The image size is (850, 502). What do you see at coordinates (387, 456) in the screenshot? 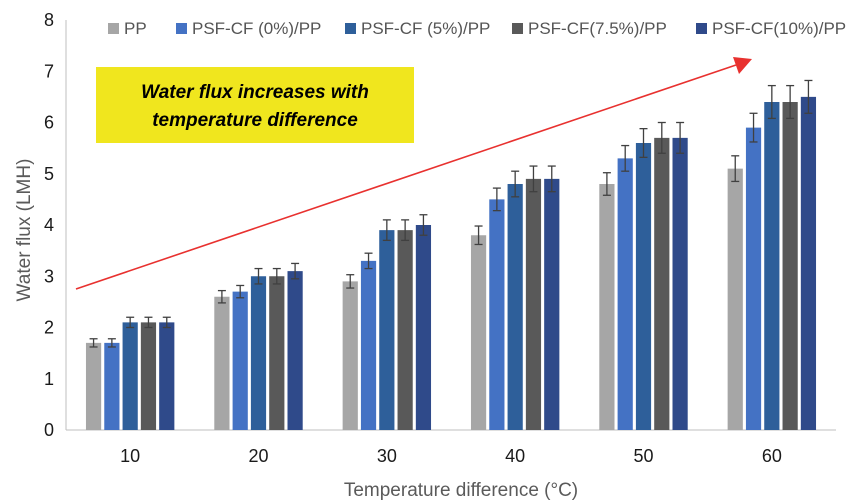
I see `x-tick-label: 30` at bounding box center [387, 456].